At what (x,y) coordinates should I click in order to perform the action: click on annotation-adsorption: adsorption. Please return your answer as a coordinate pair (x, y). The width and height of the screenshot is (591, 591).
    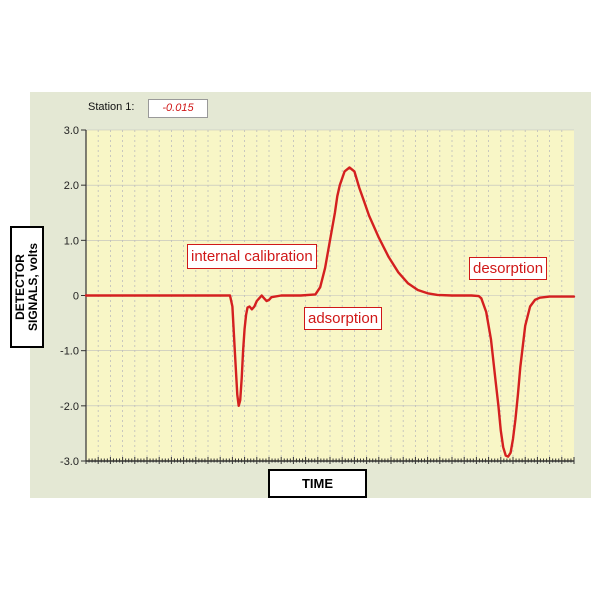
    Looking at the image, I should click on (343, 318).